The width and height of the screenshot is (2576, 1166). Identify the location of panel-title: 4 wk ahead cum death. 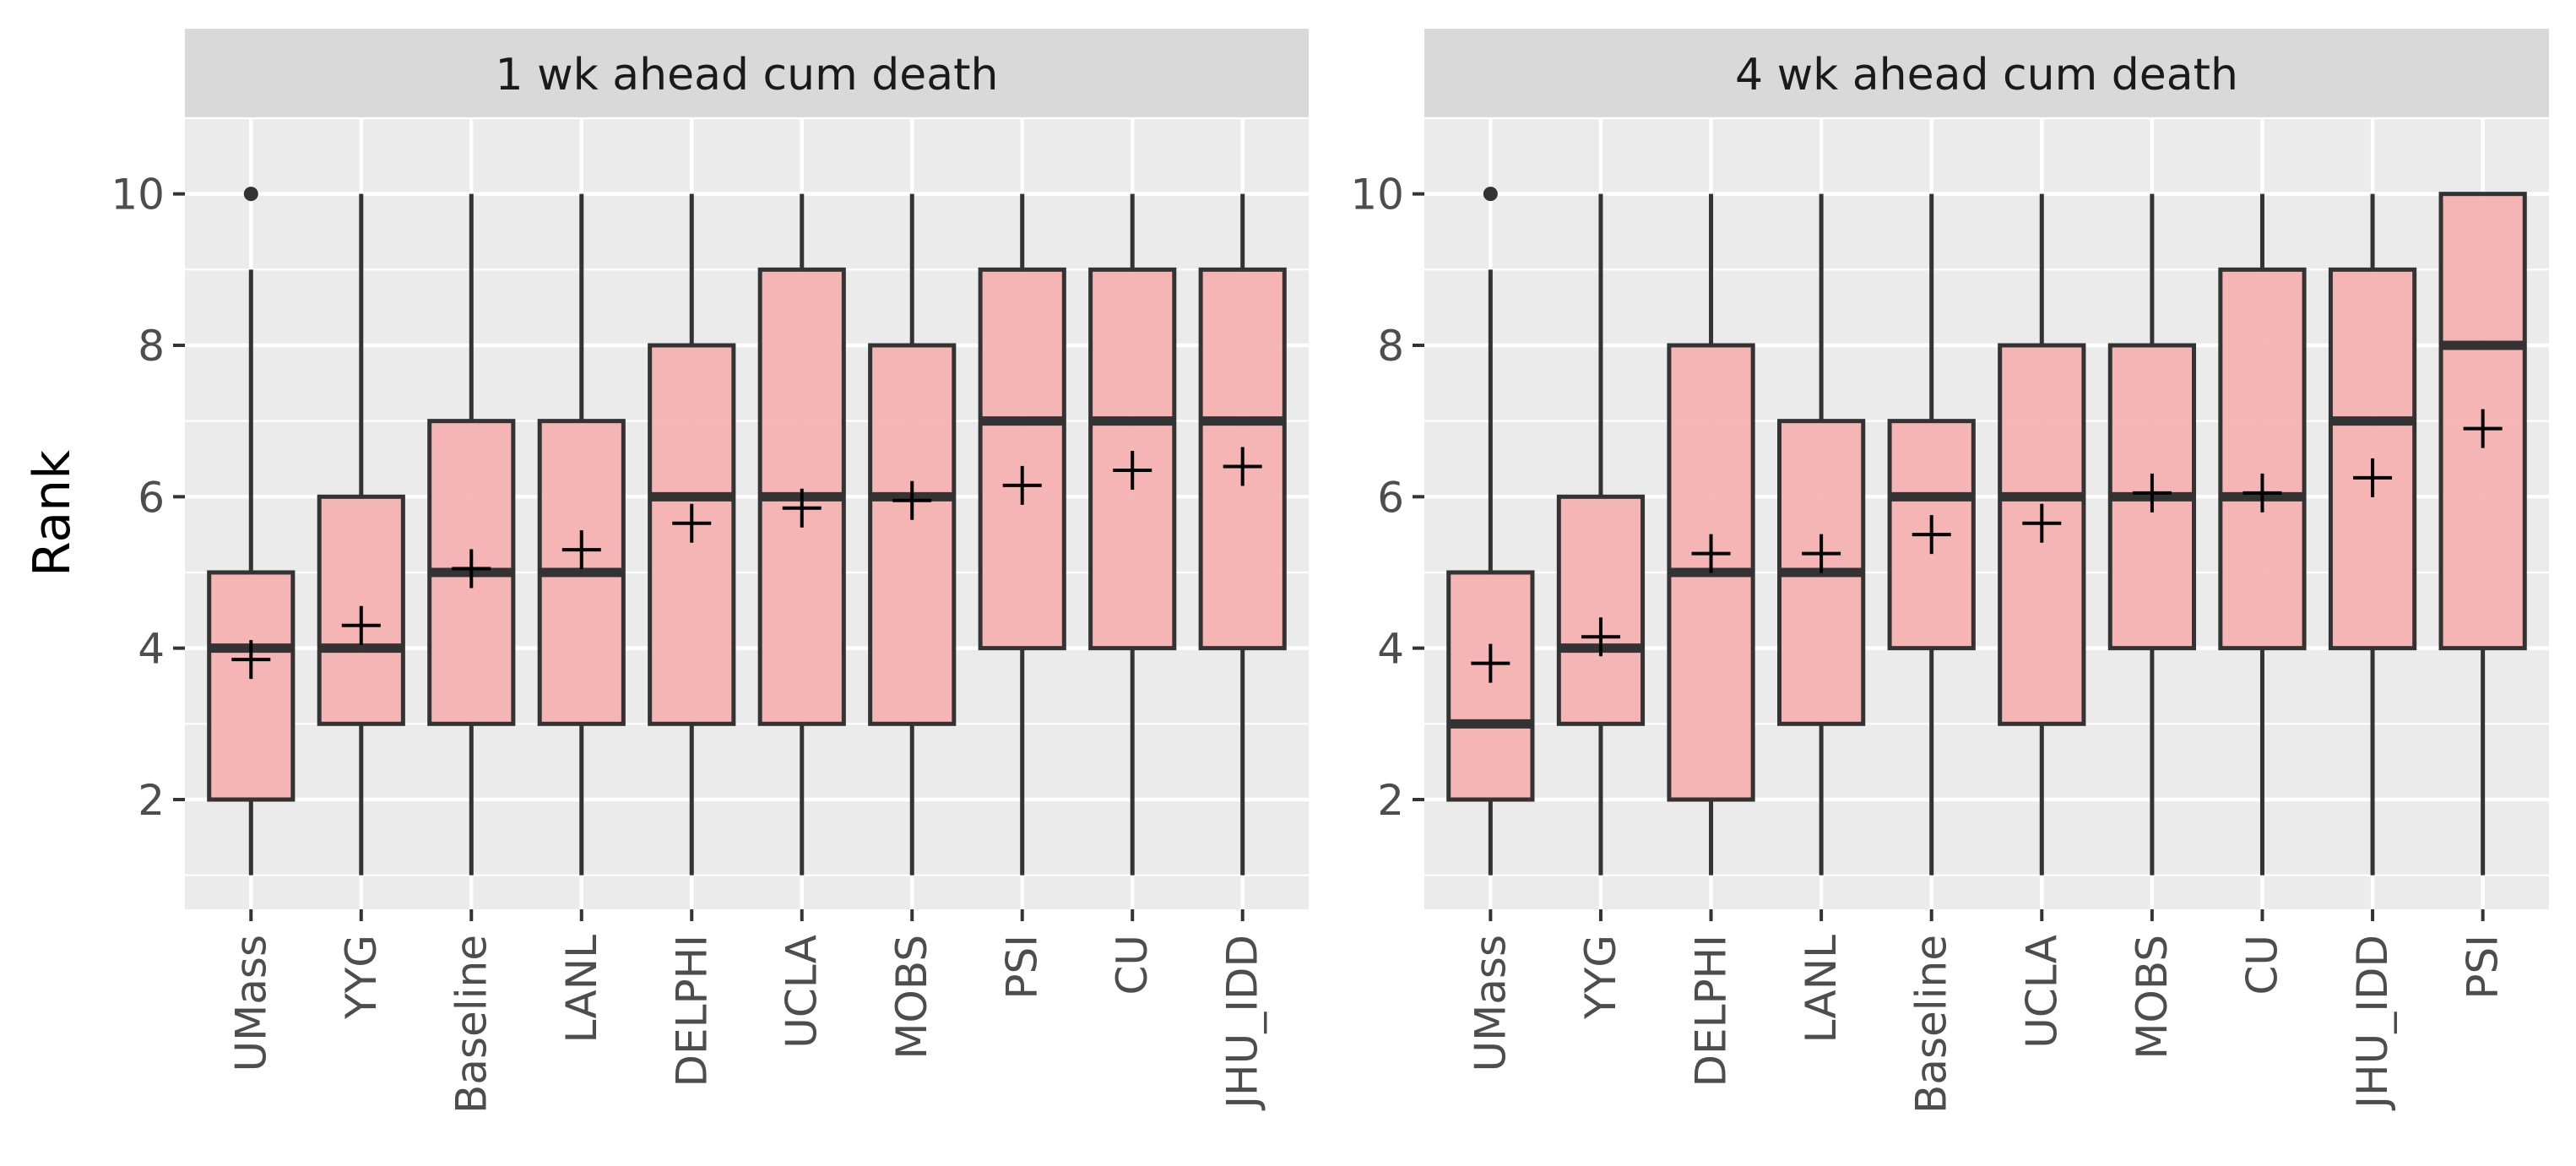
(1987, 75).